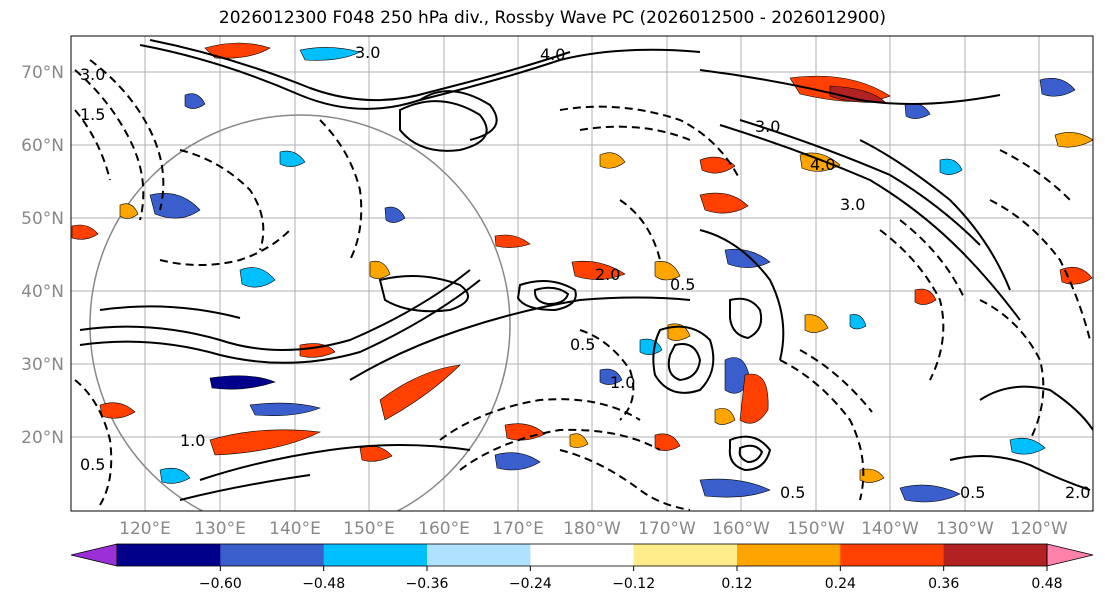 Image resolution: width=1105 pixels, height=604 pixels. Describe the element at coordinates (92, 114) in the screenshot. I see `contour-label: 1.5` at that location.